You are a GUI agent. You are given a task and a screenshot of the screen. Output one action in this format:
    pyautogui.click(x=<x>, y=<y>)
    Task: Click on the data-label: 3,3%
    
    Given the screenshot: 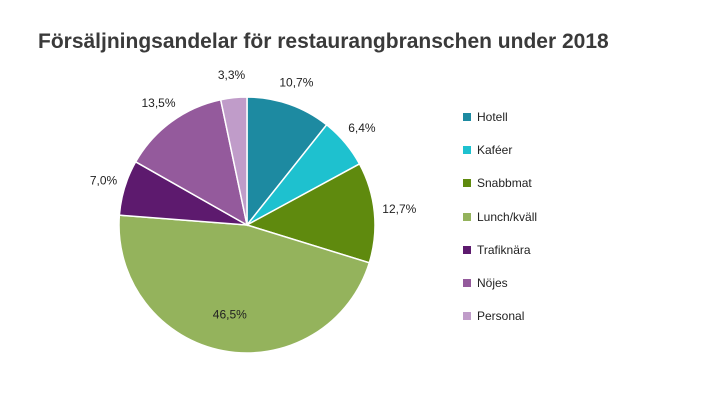 What is the action you would take?
    pyautogui.click(x=232, y=75)
    